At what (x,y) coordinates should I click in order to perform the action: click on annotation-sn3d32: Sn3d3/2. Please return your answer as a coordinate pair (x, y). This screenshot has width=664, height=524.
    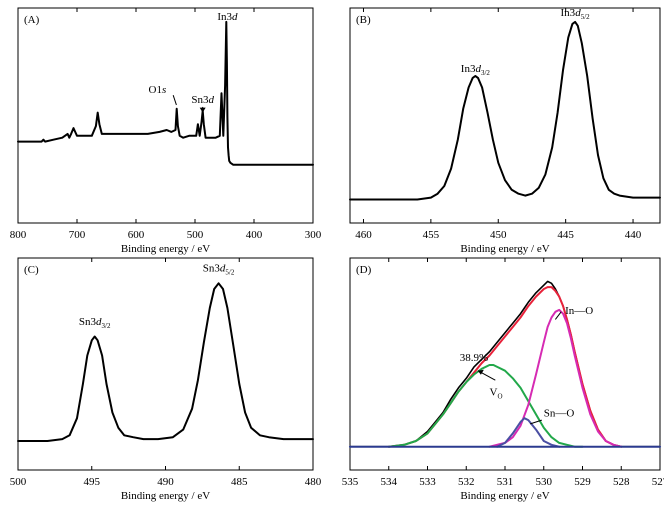
    Looking at the image, I should click on (95, 323).